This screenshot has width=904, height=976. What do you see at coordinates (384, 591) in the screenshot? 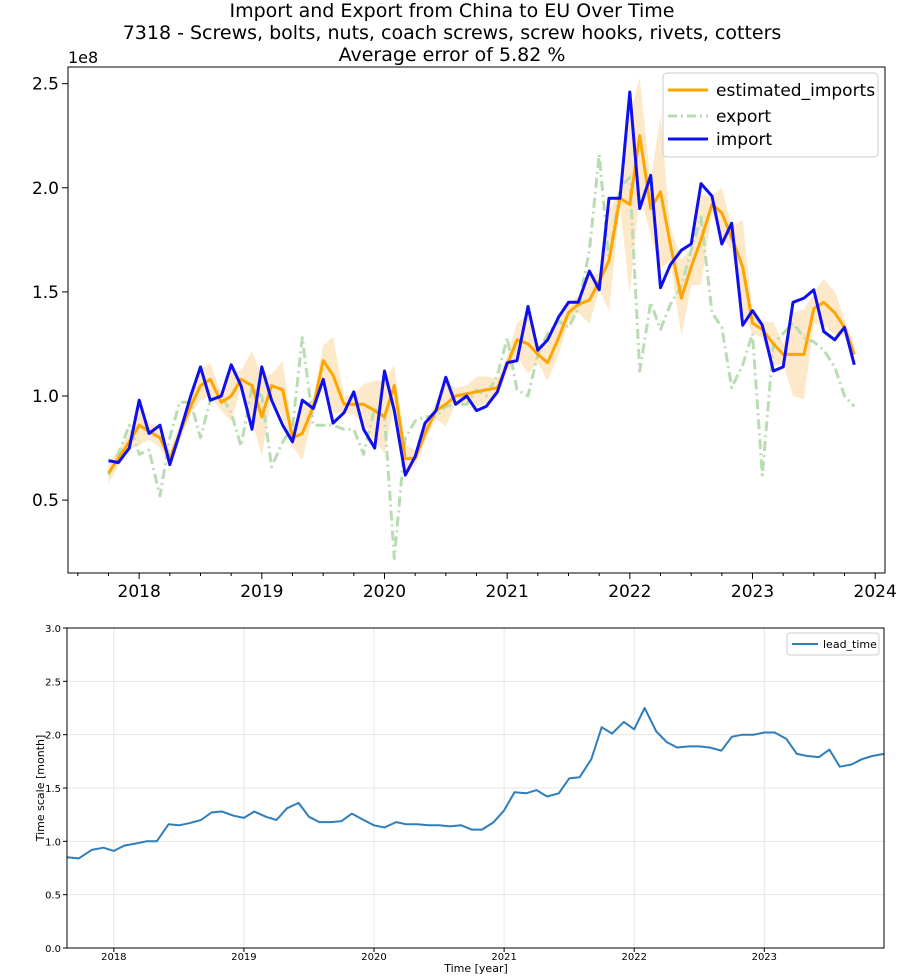
I see `top-x-tick-label: 2020` at bounding box center [384, 591].